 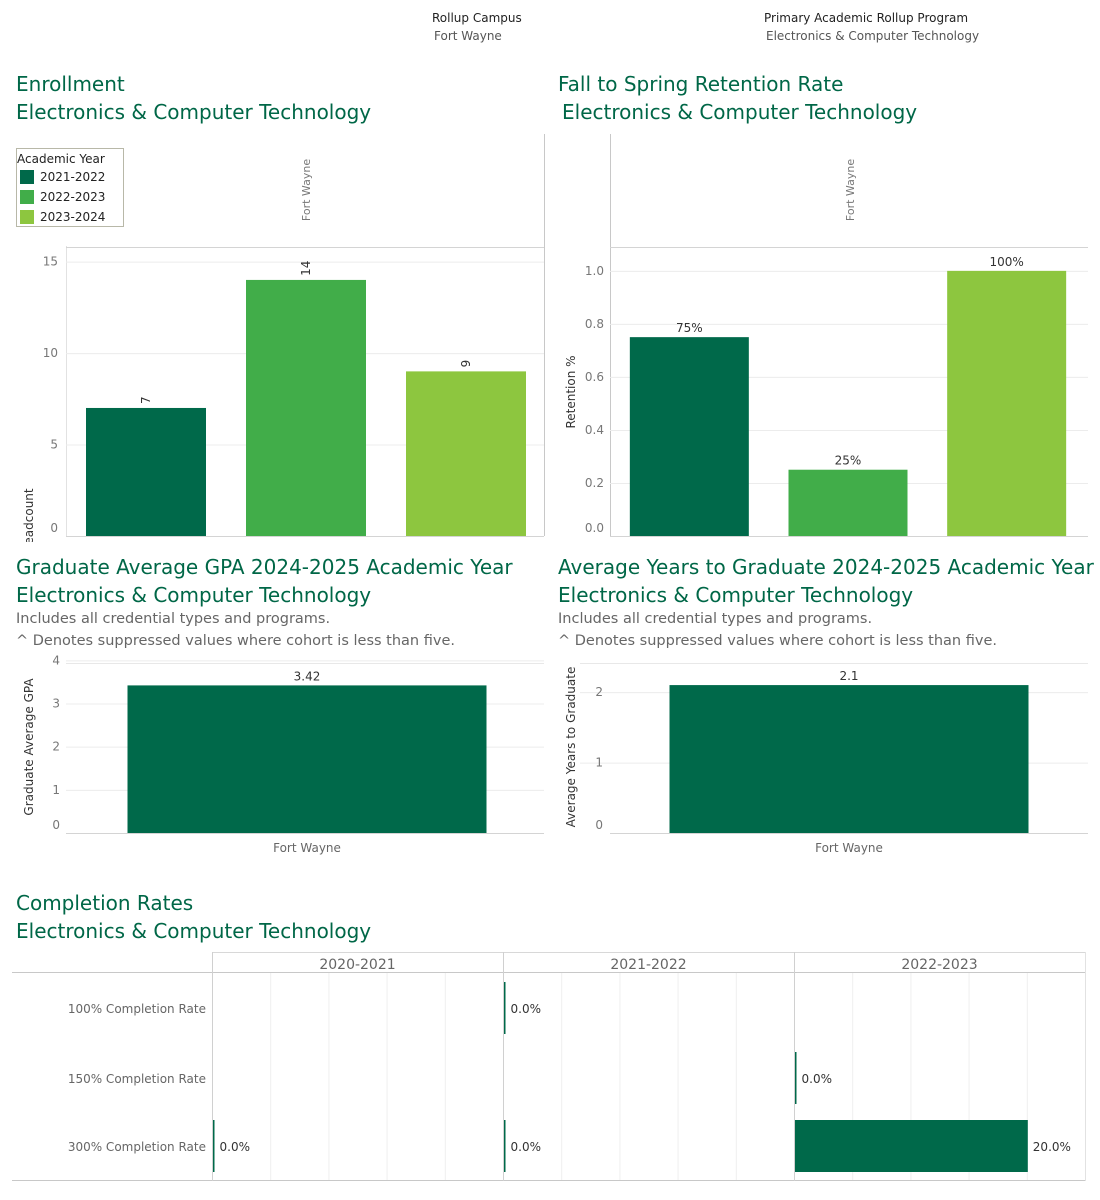 What do you see at coordinates (56, 825) in the screenshot?
I see `gpa-y-tick: 0` at bounding box center [56, 825].